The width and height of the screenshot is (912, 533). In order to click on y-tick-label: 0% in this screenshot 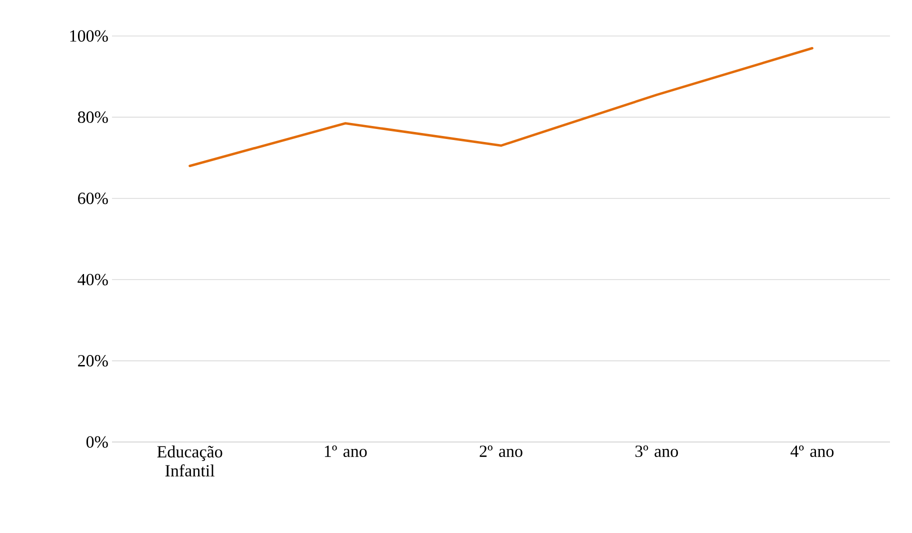, I will do `click(97, 442)`.